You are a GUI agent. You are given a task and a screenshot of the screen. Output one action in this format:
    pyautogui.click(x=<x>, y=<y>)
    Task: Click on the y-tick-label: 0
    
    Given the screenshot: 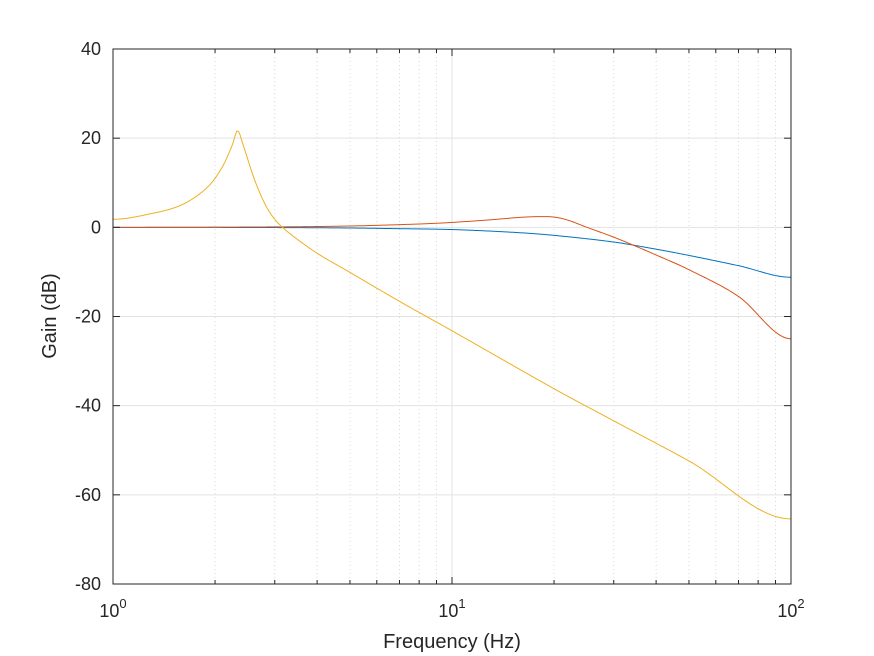 What is the action you would take?
    pyautogui.click(x=96, y=227)
    